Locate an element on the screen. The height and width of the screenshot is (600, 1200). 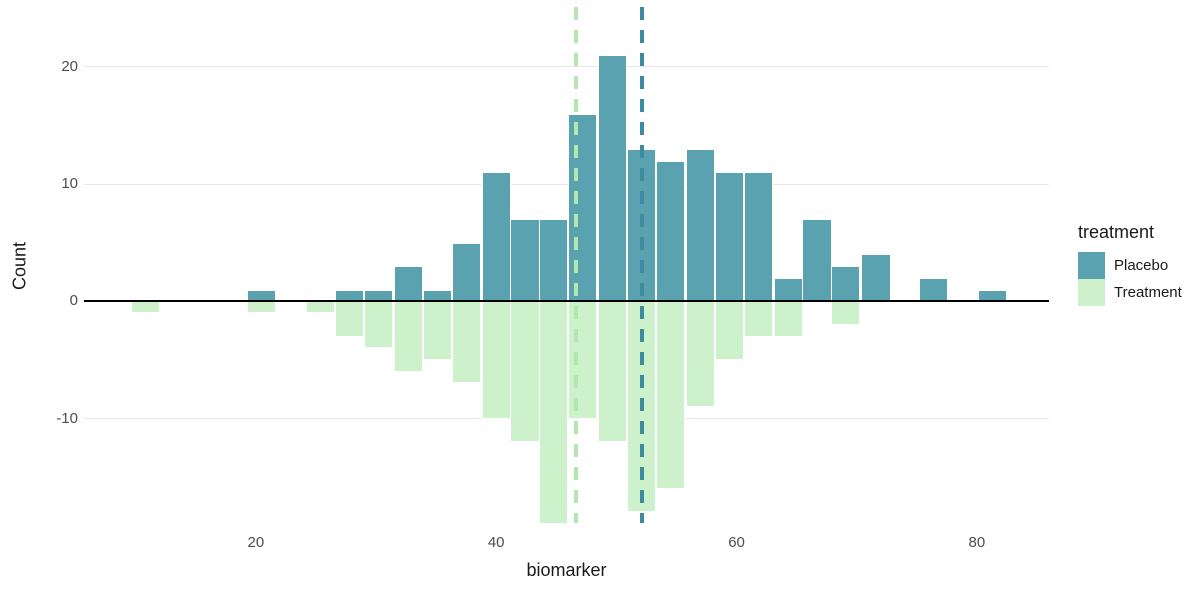
x-tick-label-40: 40 is located at coordinates (496, 542).